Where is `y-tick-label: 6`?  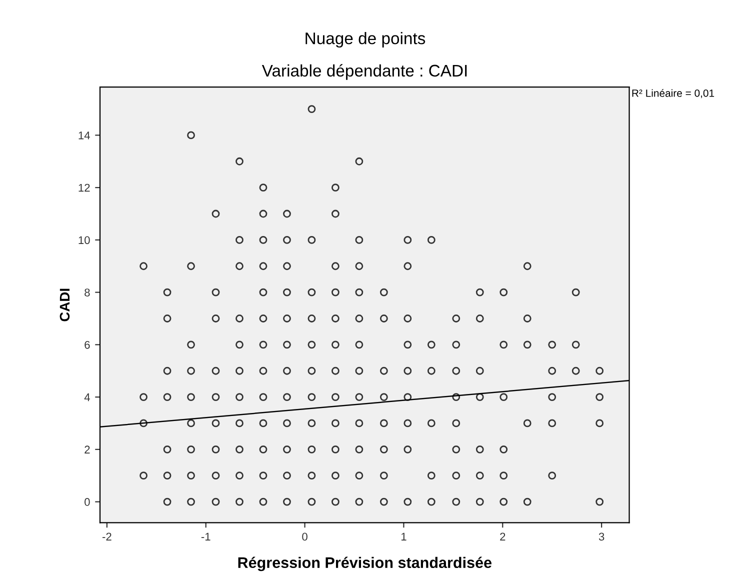 y-tick-label: 6 is located at coordinates (87, 344).